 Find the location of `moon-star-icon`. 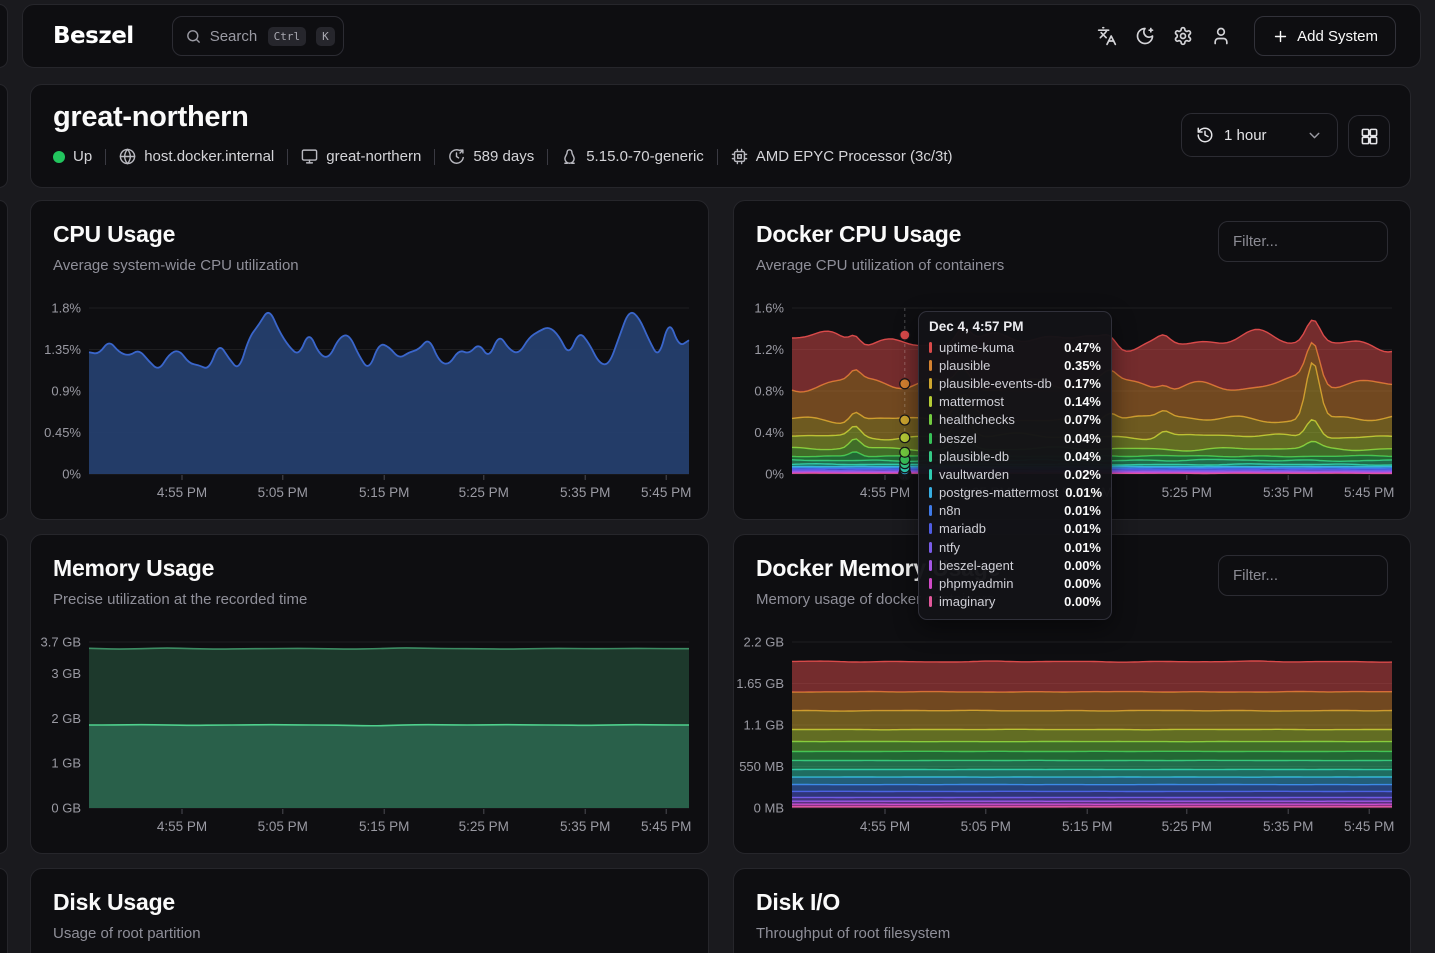

moon-star-icon is located at coordinates (1145, 36).